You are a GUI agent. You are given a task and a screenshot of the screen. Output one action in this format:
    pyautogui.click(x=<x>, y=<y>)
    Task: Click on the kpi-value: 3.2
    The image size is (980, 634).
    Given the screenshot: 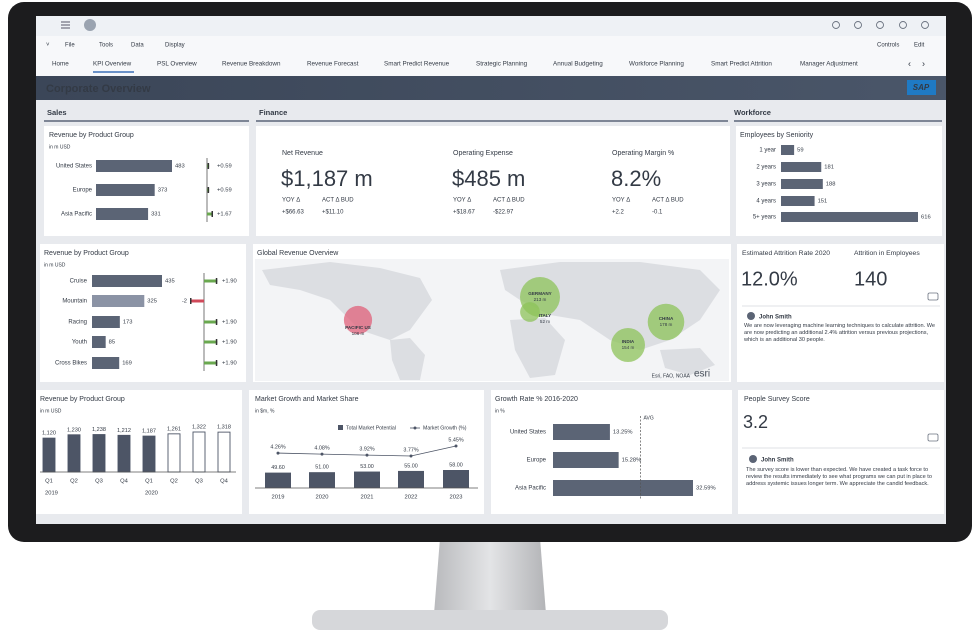 What is the action you would take?
    pyautogui.click(x=755, y=422)
    